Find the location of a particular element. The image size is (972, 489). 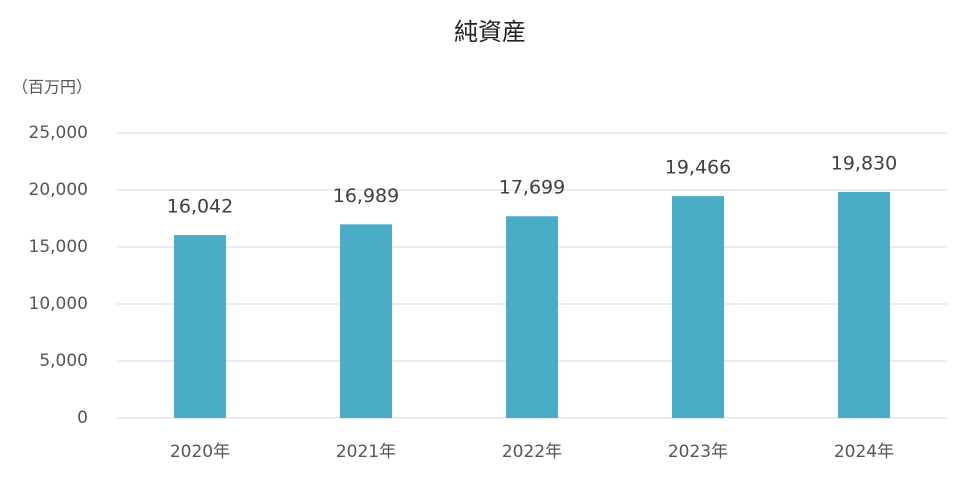

y-tick-label: 20,000 is located at coordinates (58, 190).